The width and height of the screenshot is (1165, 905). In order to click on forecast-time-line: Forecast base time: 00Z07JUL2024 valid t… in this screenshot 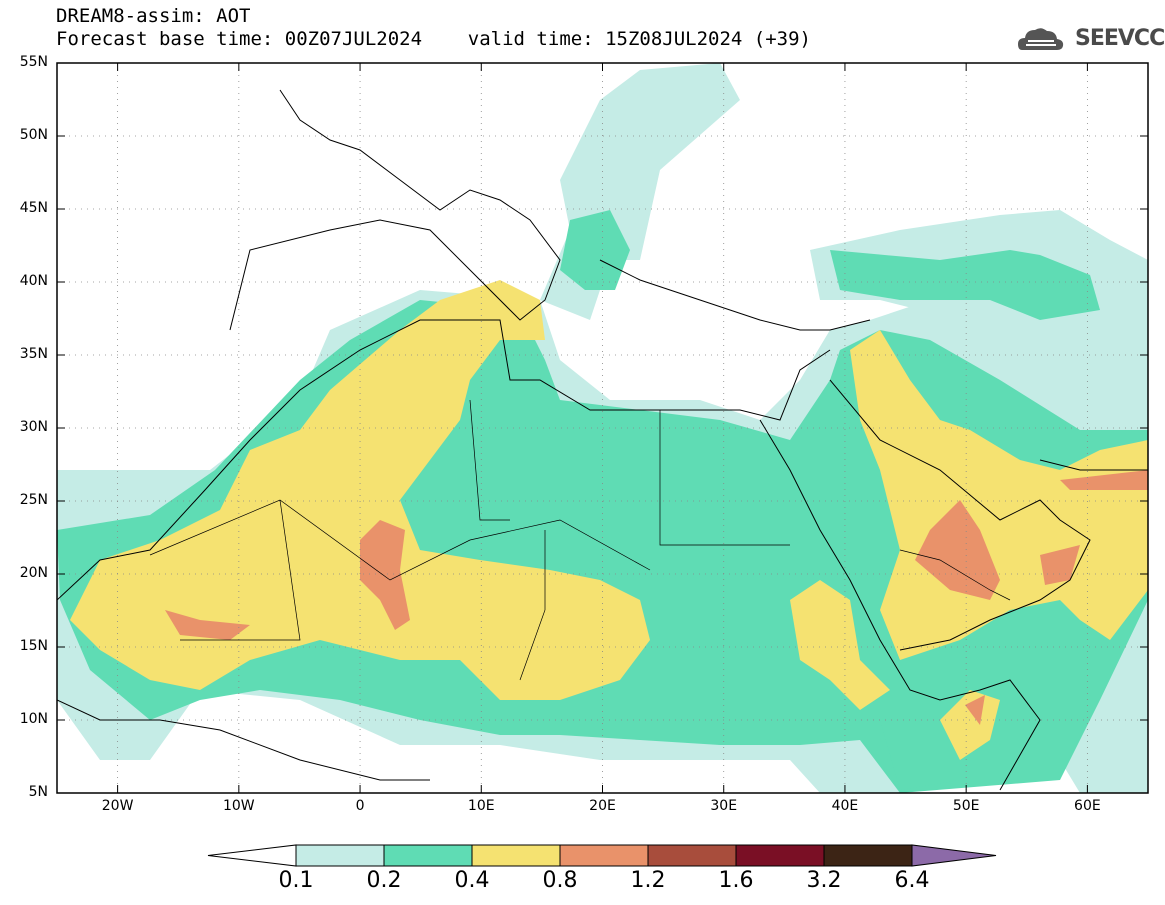, I will do `click(433, 39)`.